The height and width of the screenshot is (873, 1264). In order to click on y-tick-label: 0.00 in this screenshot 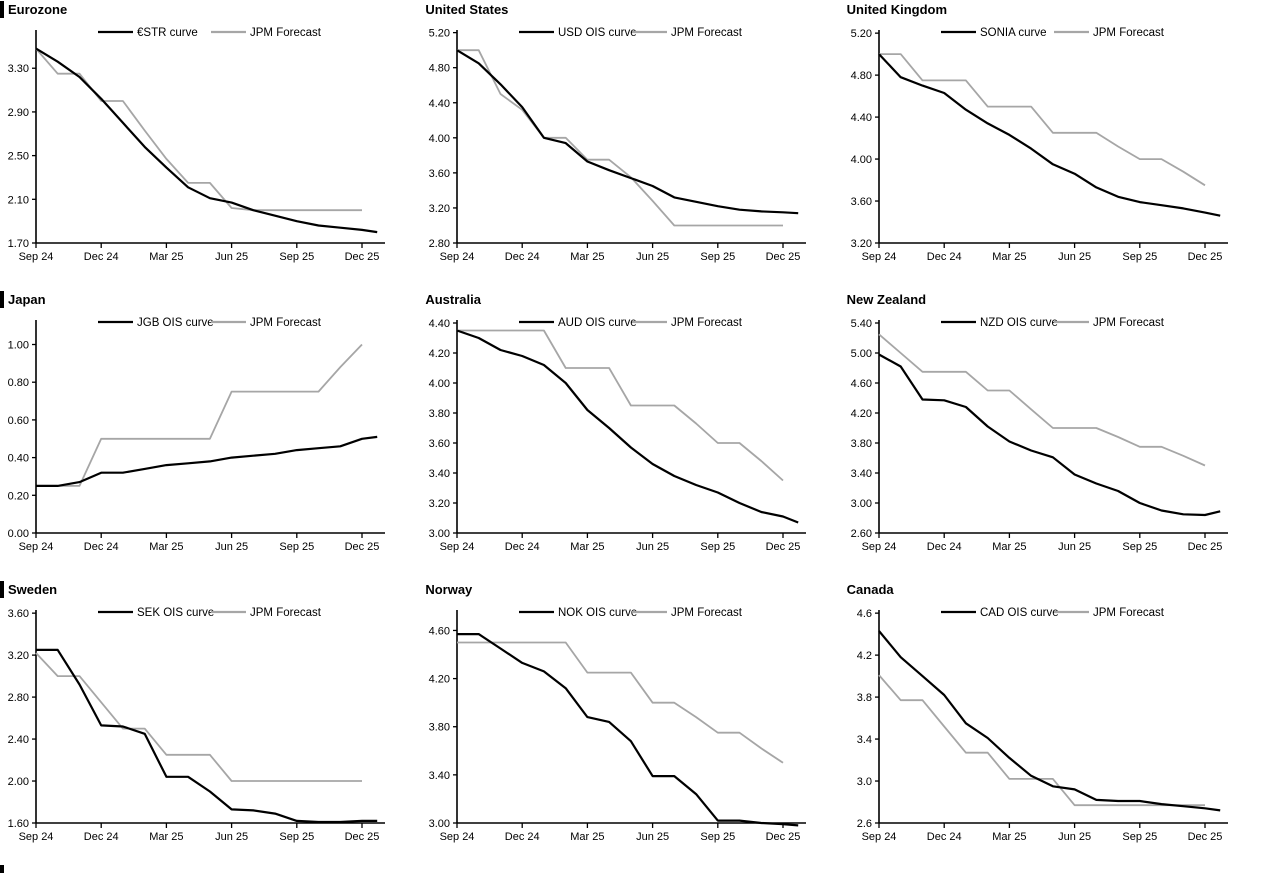, I will do `click(18, 534)`.